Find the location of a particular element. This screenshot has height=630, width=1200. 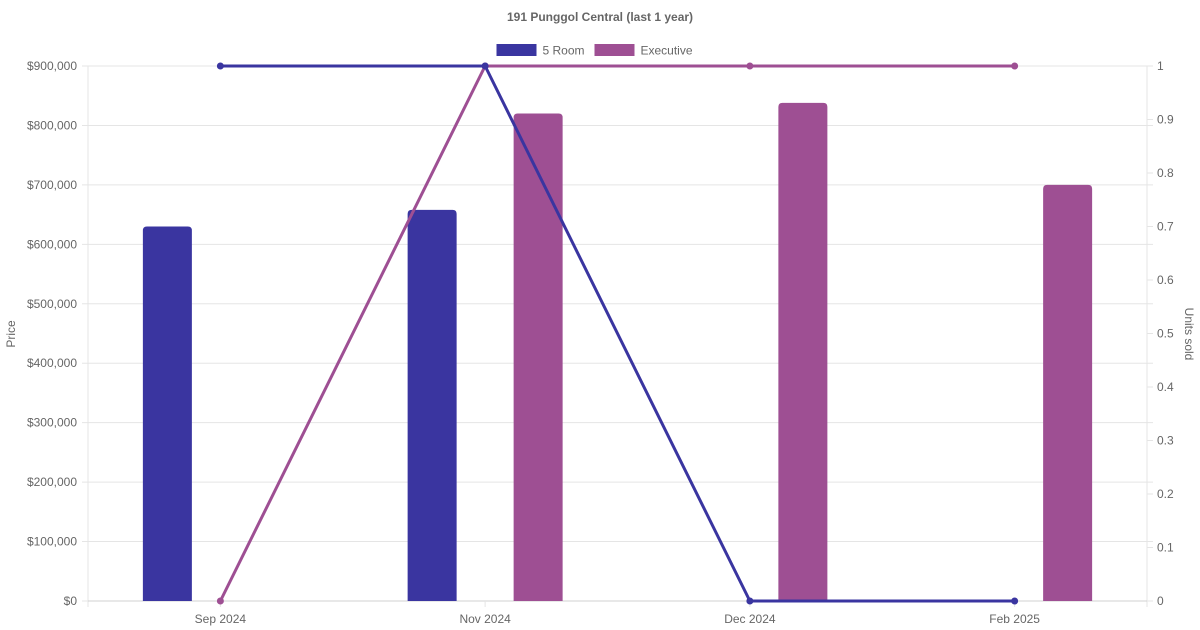

right-tick-label: 1 is located at coordinates (1160, 66).